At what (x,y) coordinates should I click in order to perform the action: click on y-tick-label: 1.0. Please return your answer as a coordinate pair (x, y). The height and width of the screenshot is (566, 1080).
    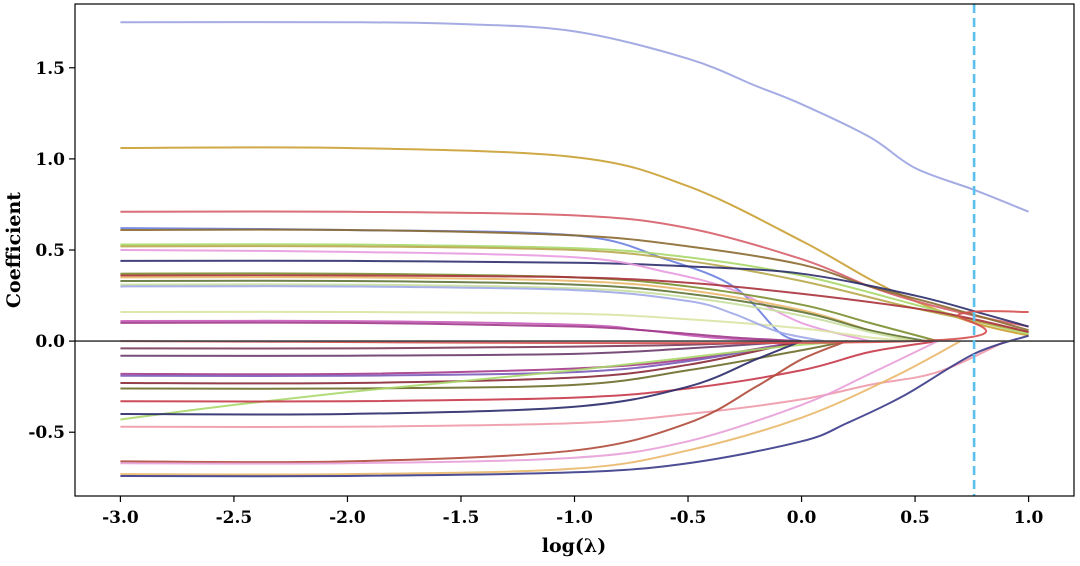
    Looking at the image, I should click on (50, 160).